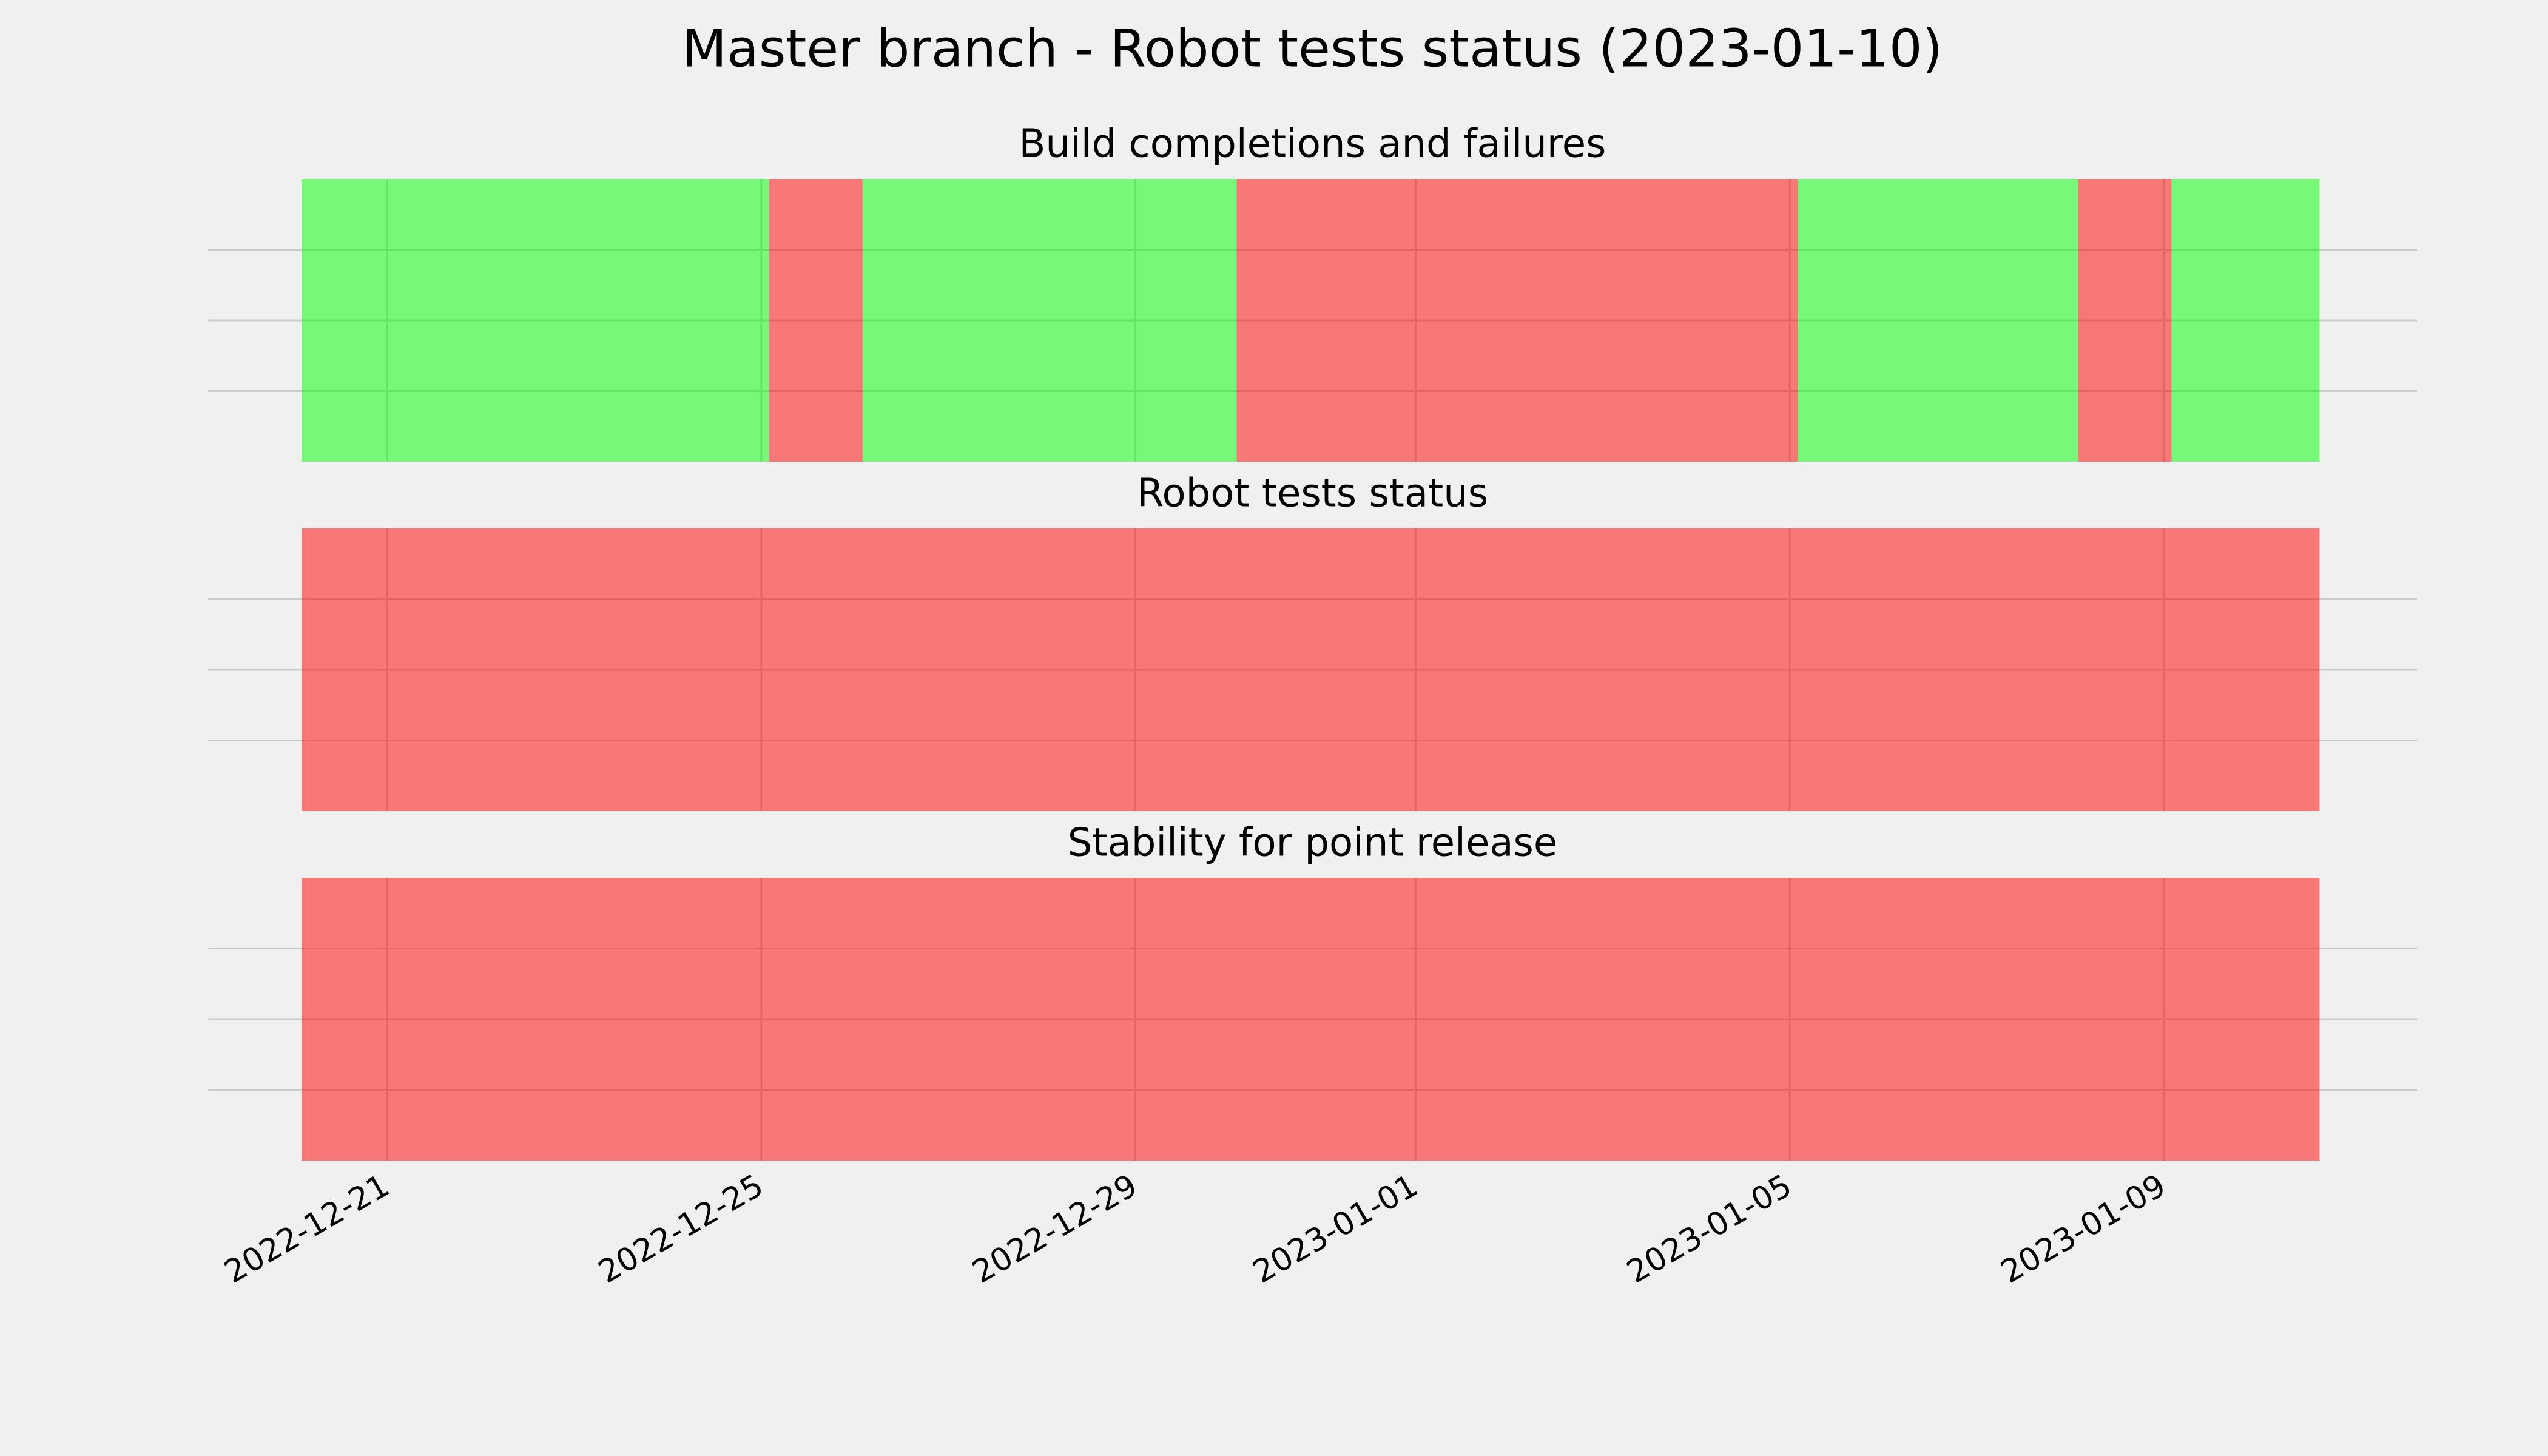 This screenshot has width=2548, height=1456. I want to click on panel-title: Stability for point release, so click(1313, 843).